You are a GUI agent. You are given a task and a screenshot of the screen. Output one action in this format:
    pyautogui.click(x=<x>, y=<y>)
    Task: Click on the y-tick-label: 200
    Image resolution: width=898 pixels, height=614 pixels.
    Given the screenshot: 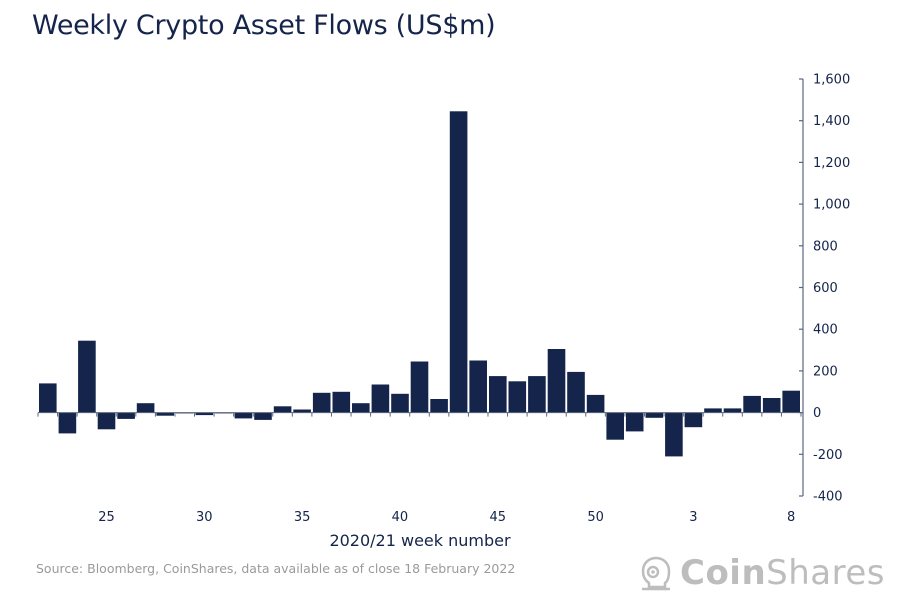 What is the action you would take?
    pyautogui.click(x=825, y=371)
    